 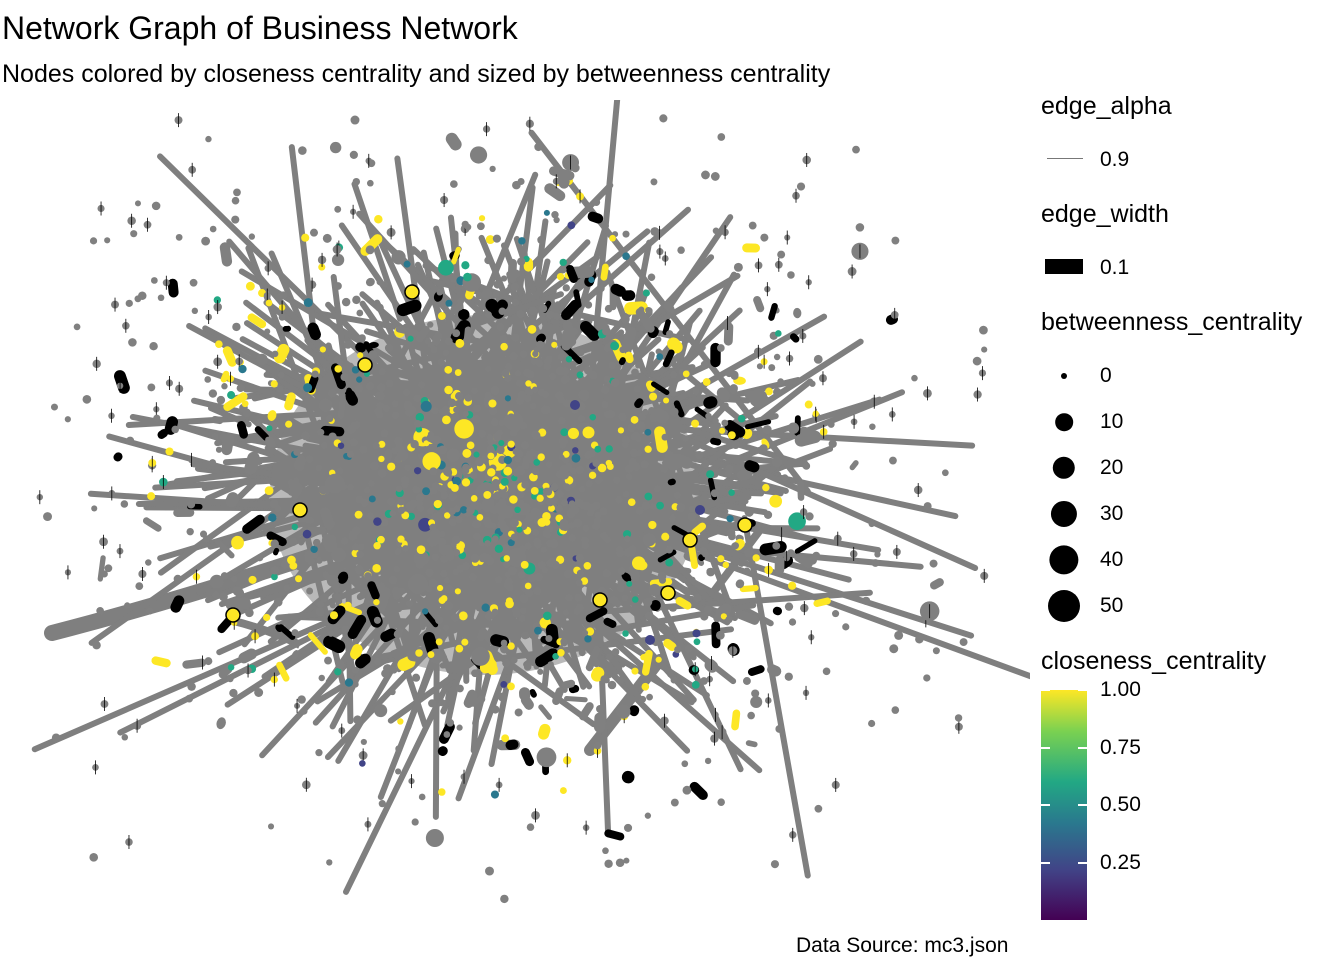 What do you see at coordinates (1064, 468) in the screenshot?
I see `legend-betweenness-dot` at bounding box center [1064, 468].